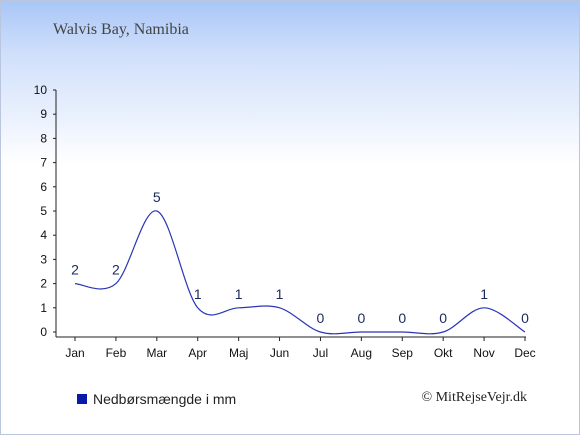  Describe the element at coordinates (300, 348) in the screenshot. I see `x-axis-ticks: Jan Feb Mar Apr Maj Jun Jul Aug Sep Okt Nov Dec` at that location.